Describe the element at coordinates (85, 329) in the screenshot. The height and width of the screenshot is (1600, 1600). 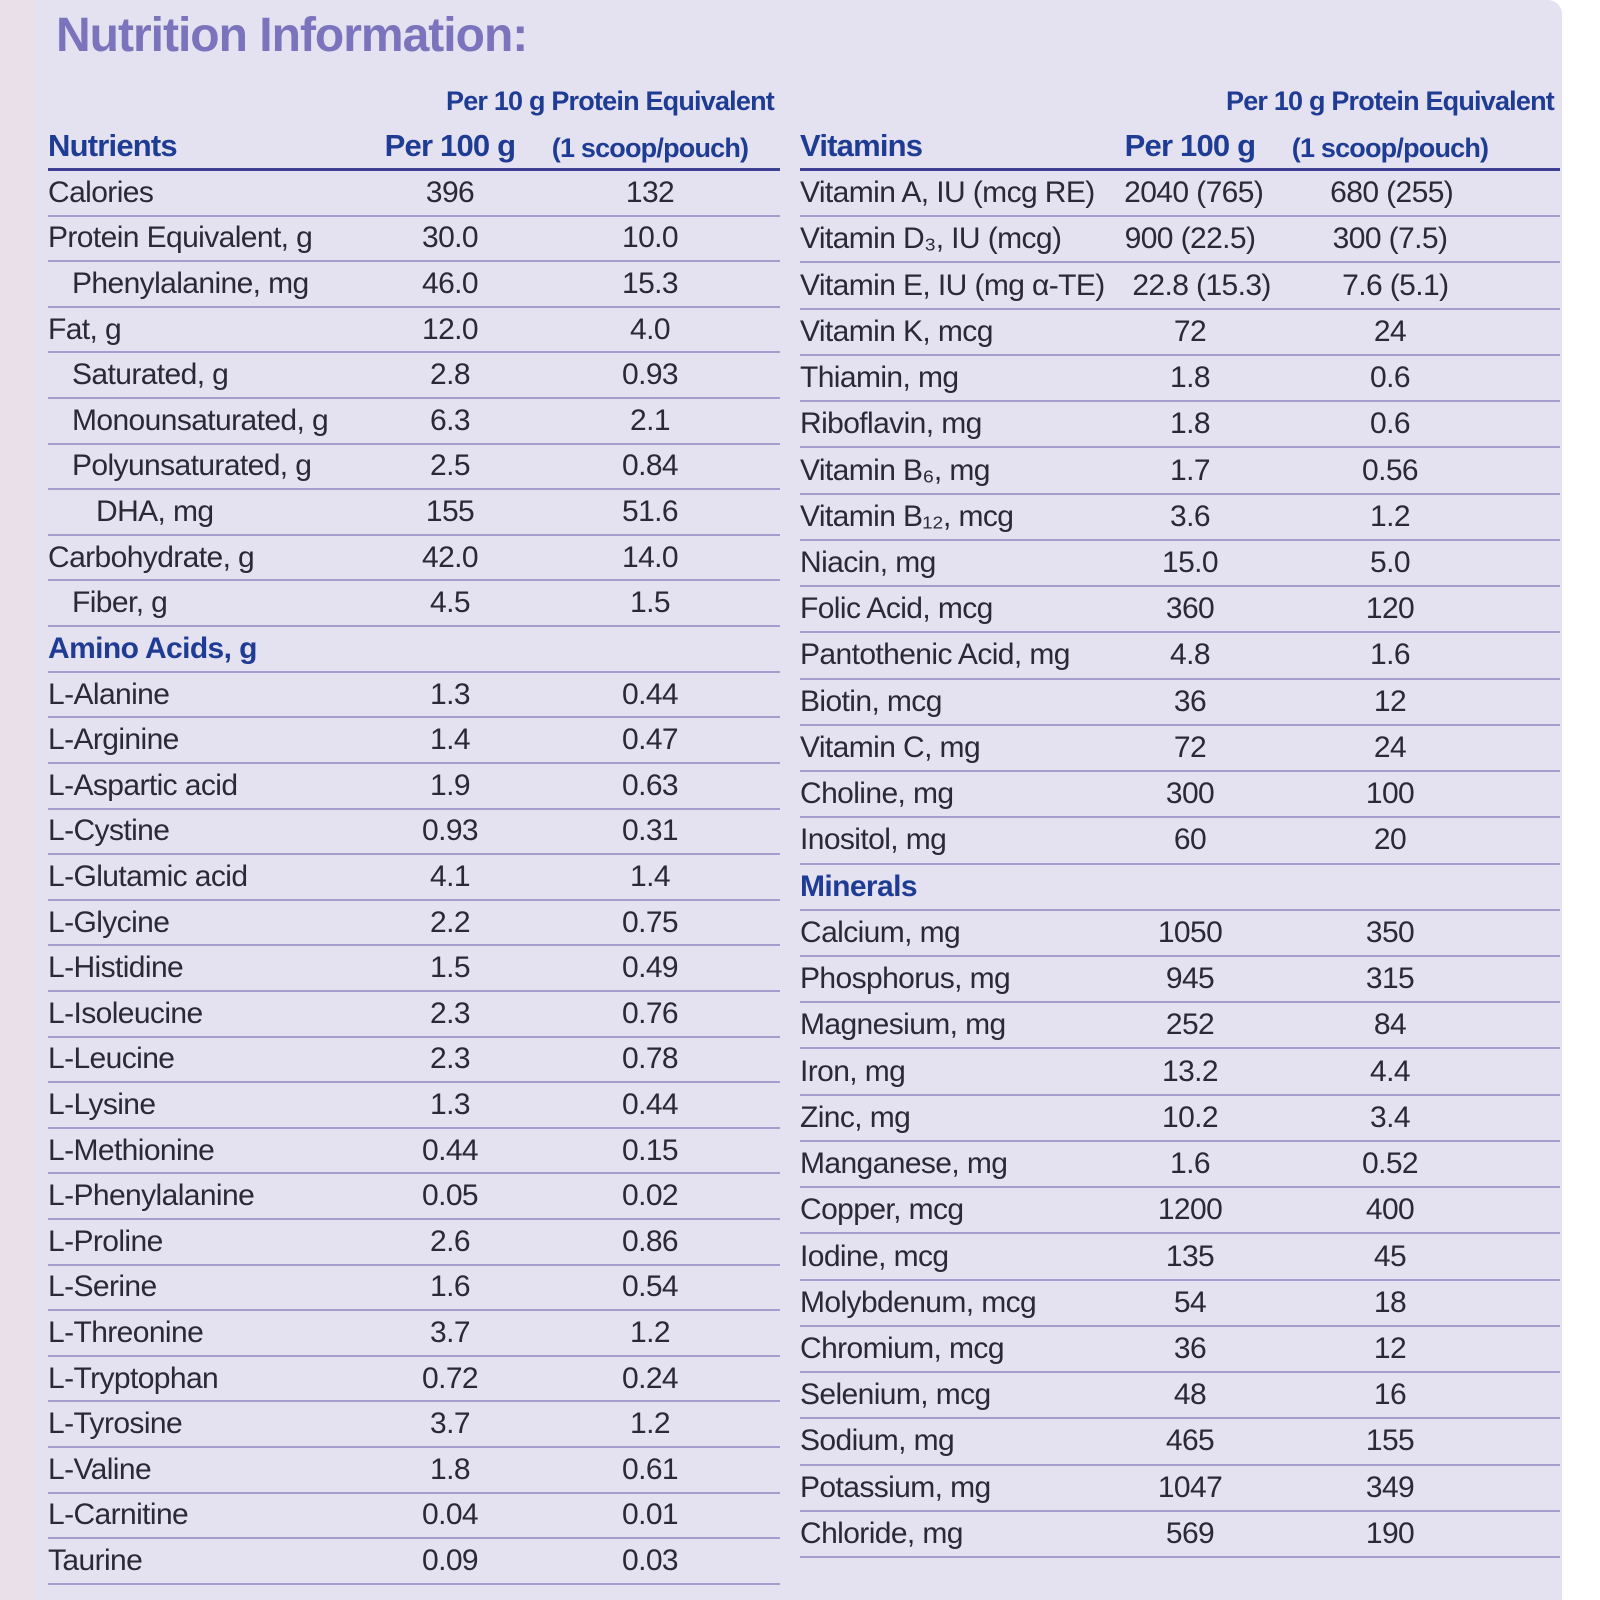
I see `row-label: Fat, g` at that location.